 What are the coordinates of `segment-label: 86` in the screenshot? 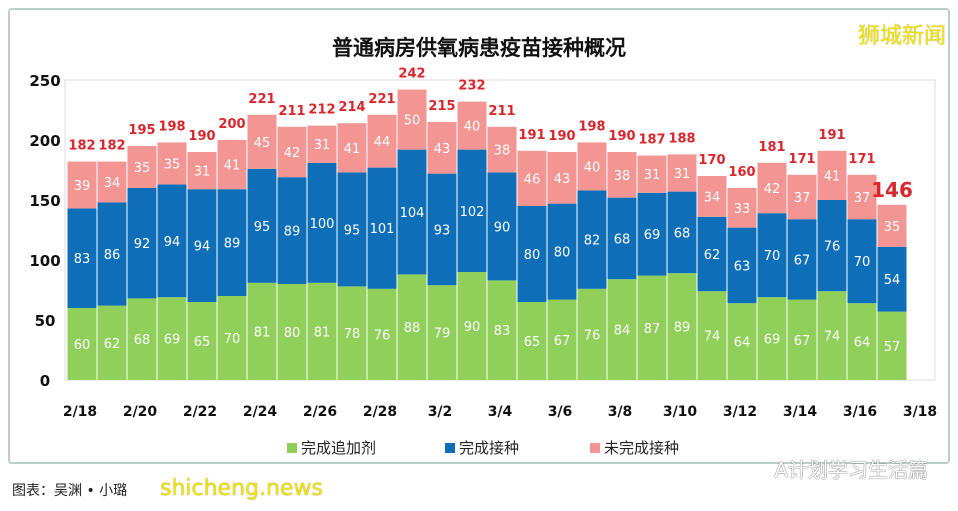 It's located at (112, 255).